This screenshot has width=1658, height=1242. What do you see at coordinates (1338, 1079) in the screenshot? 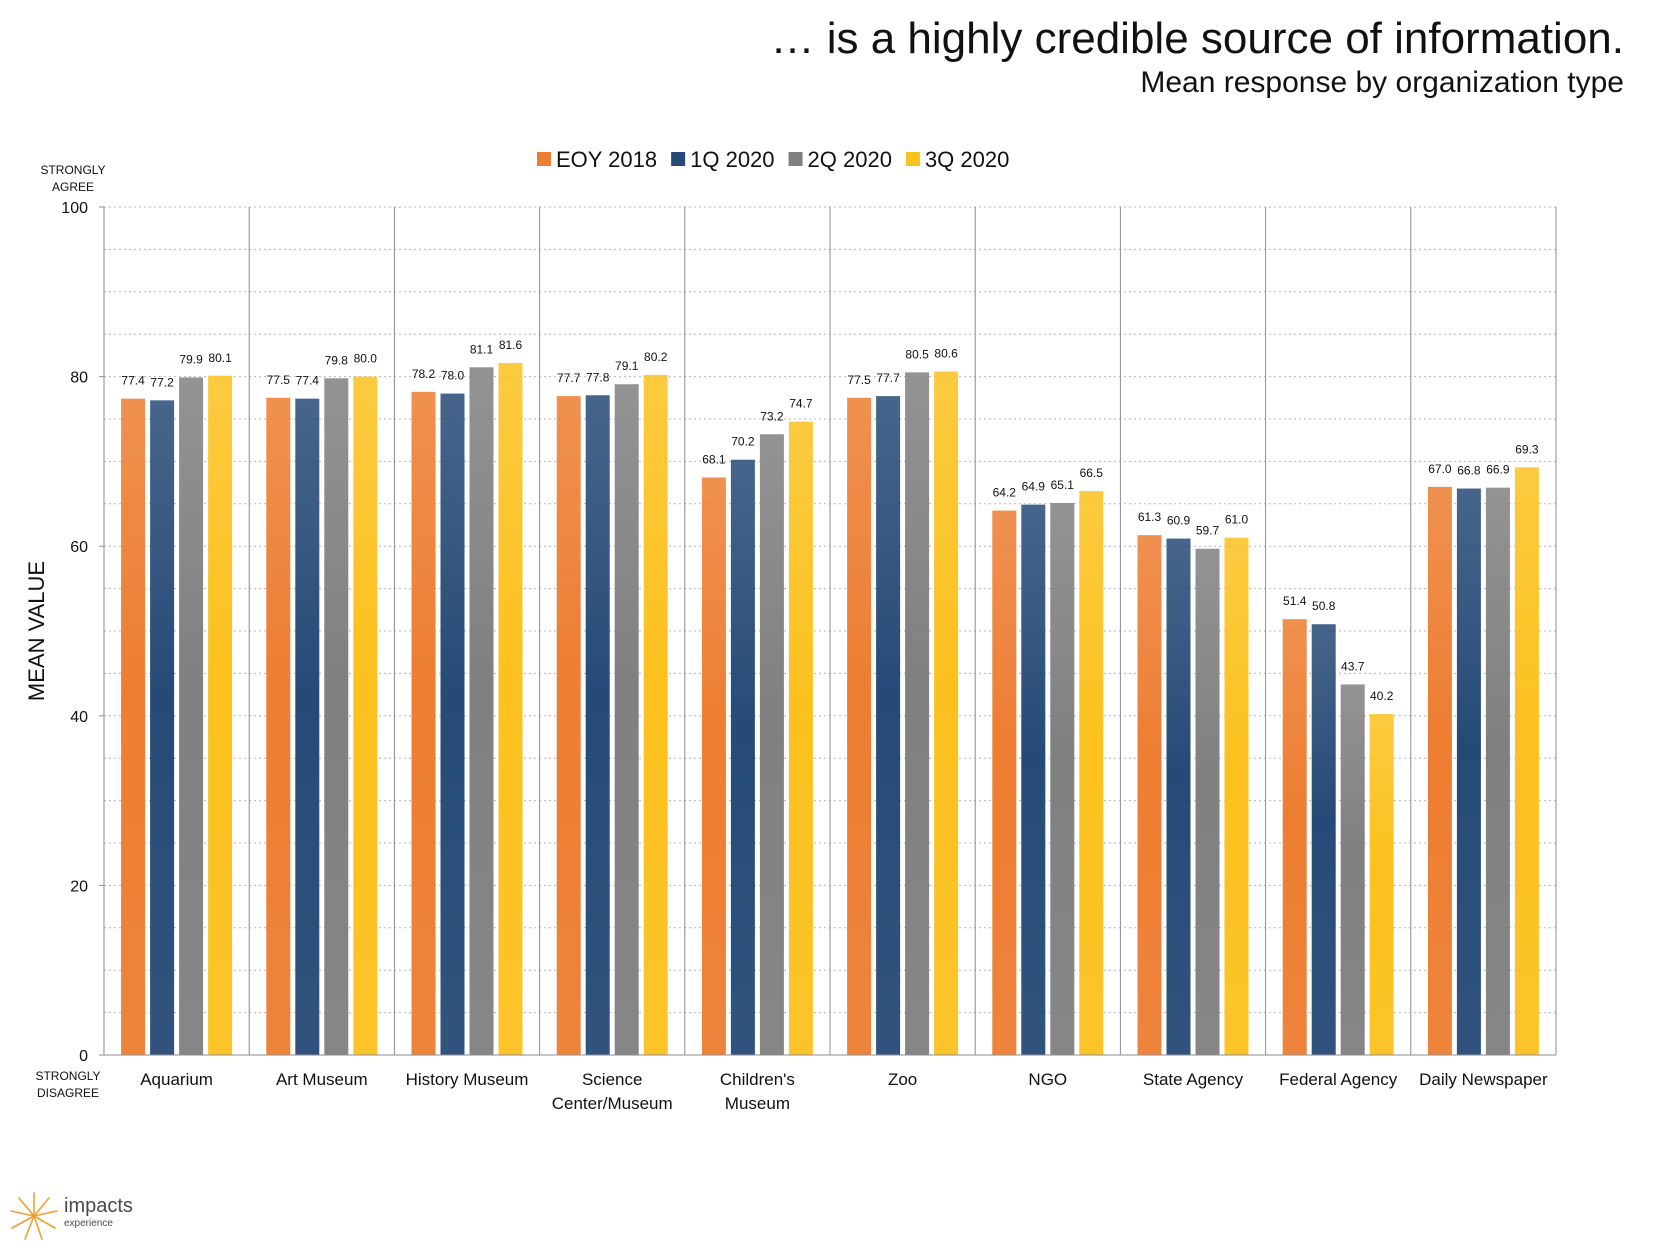
I see `x-tick-label: Federal Agency` at bounding box center [1338, 1079].